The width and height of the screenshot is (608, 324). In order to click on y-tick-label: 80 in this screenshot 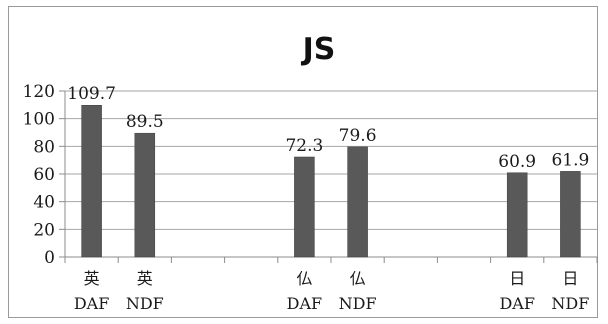, I will do `click(44, 147)`.